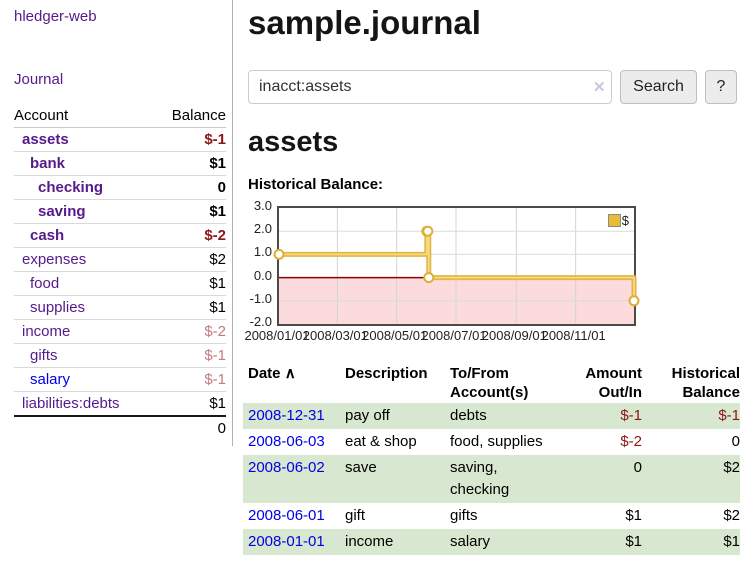 The image size is (742, 582). Describe the element at coordinates (41, 115) in the screenshot. I see `accounts-header-account: Account` at that location.